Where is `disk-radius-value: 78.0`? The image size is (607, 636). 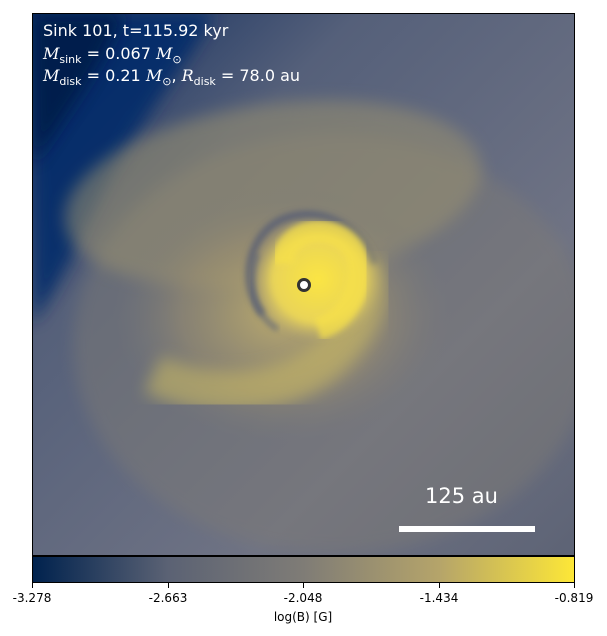
disk-radius-value: 78.0 is located at coordinates (257, 75).